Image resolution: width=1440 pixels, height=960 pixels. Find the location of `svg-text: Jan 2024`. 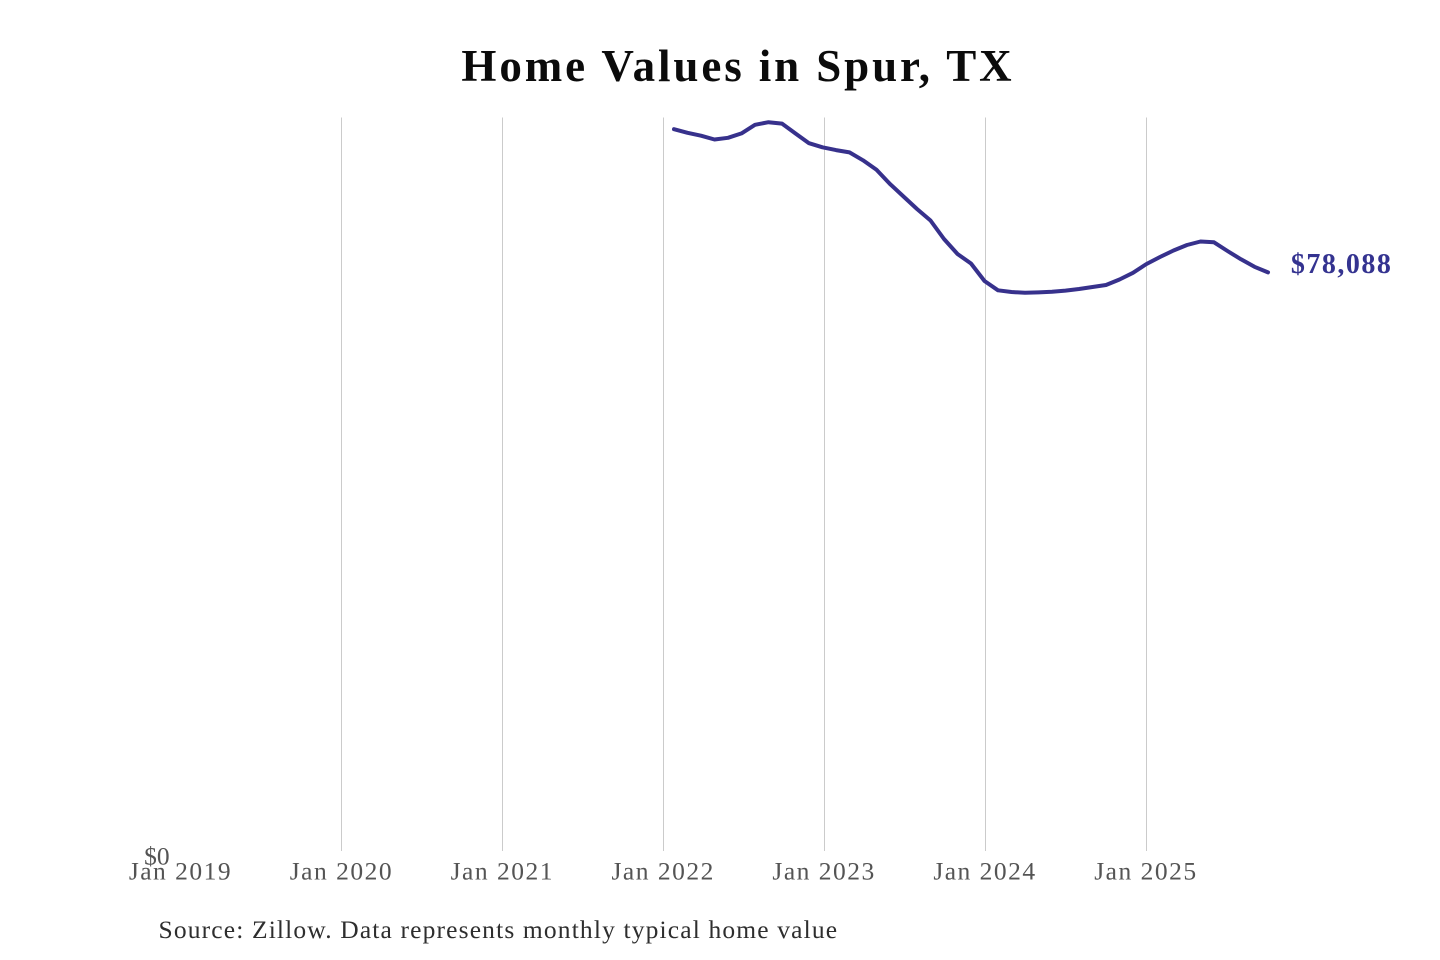

svg-text: Jan 2024 is located at coordinates (984, 871).